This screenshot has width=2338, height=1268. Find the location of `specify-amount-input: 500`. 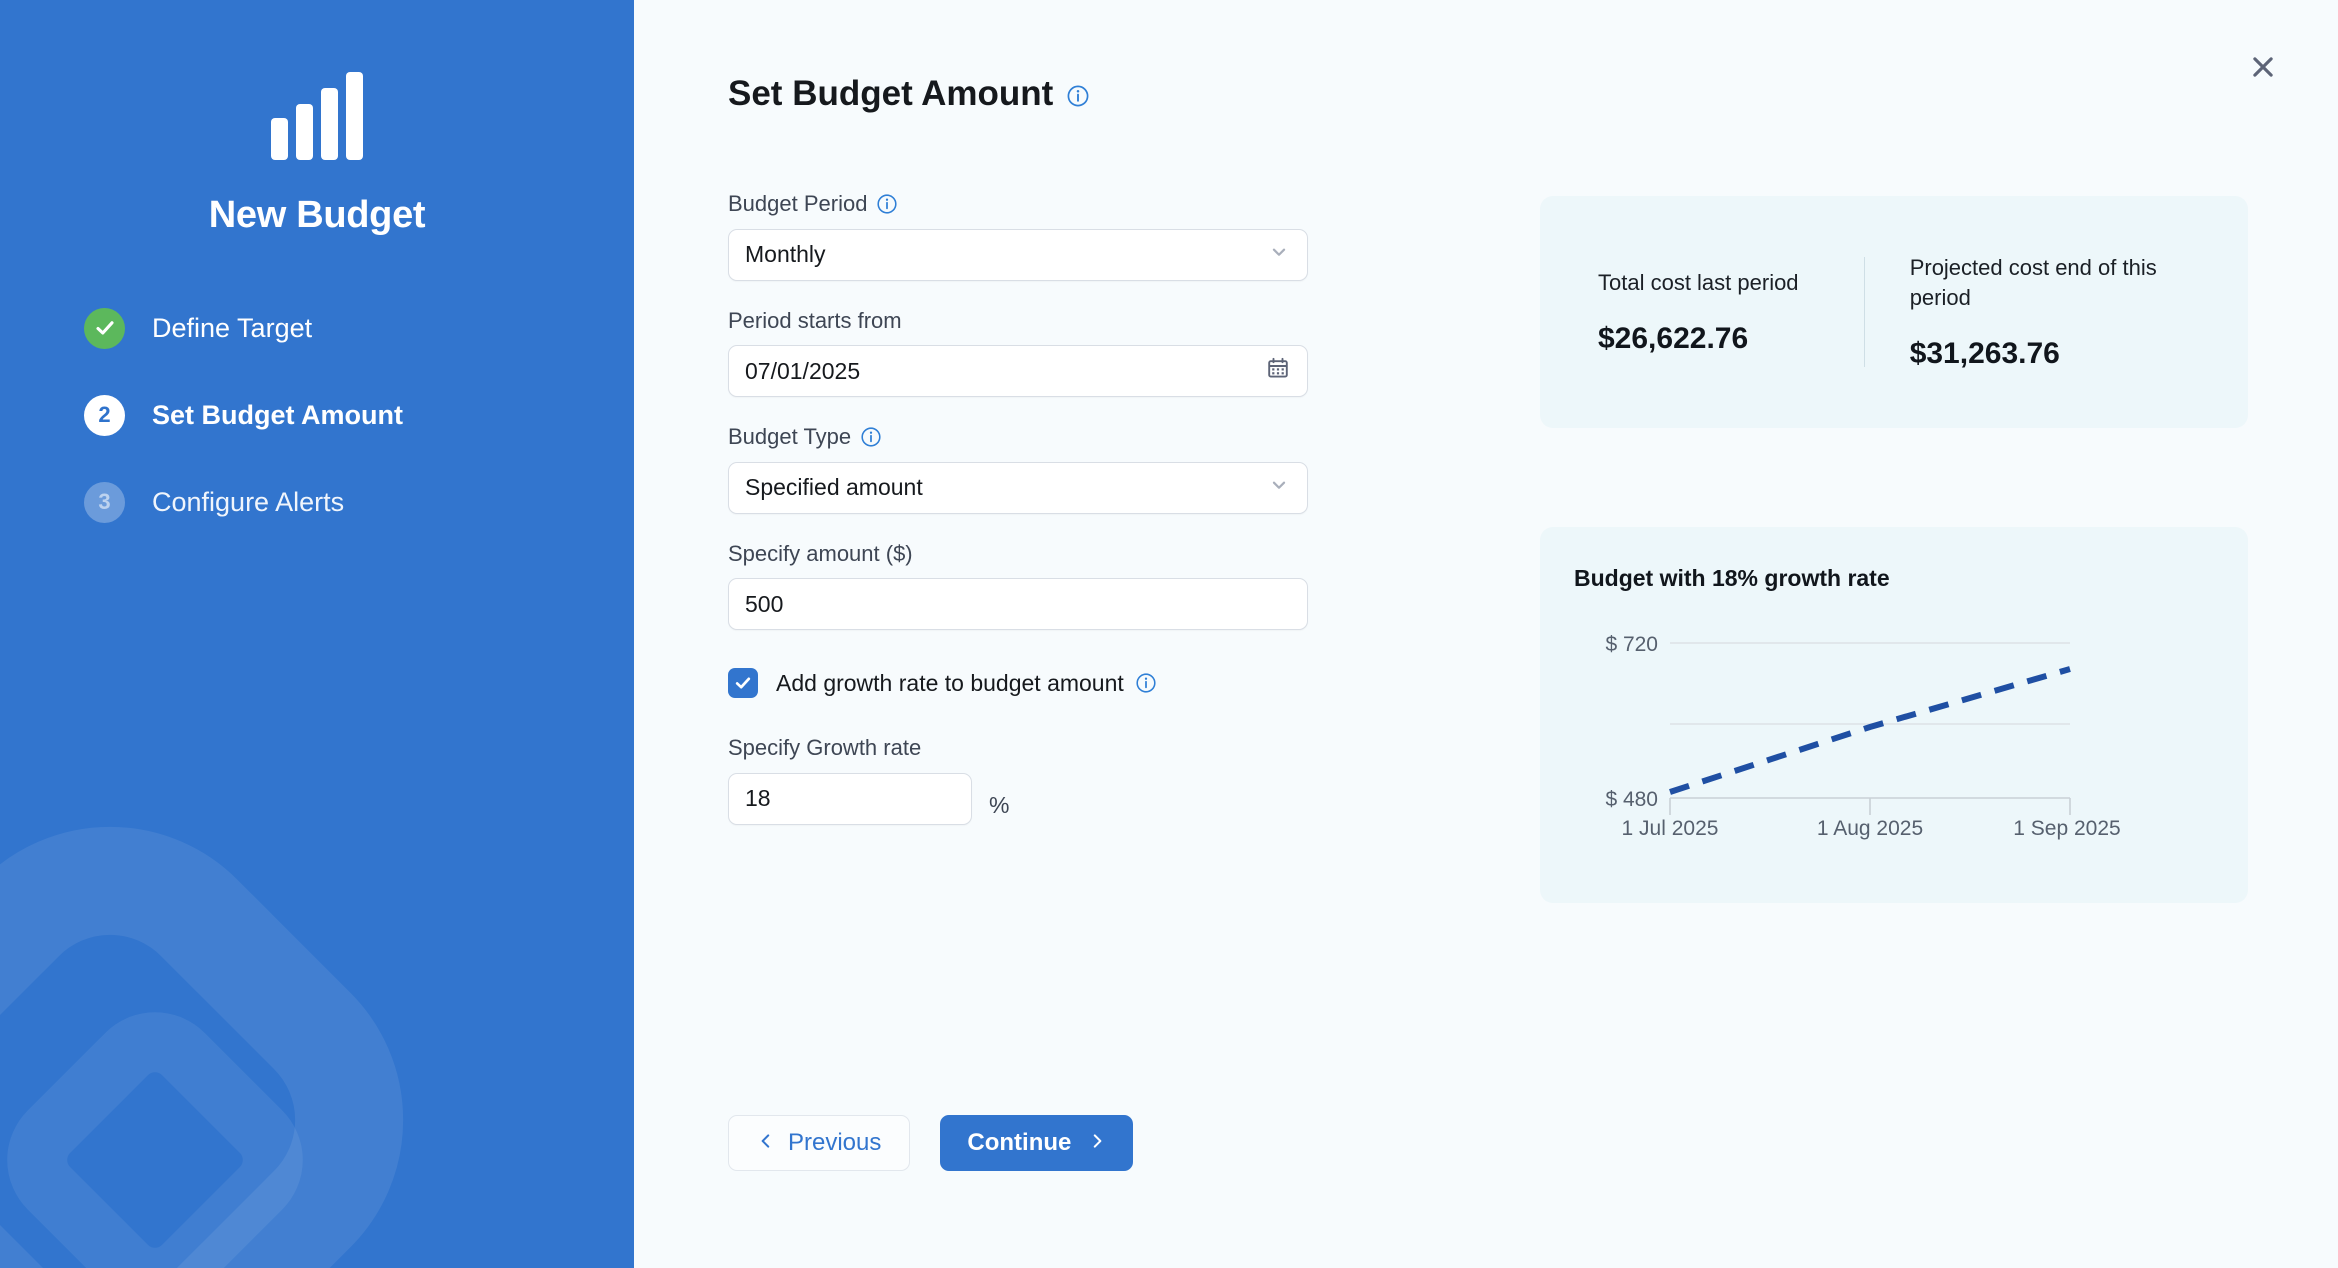

specify-amount-input: 500 is located at coordinates (1018, 604).